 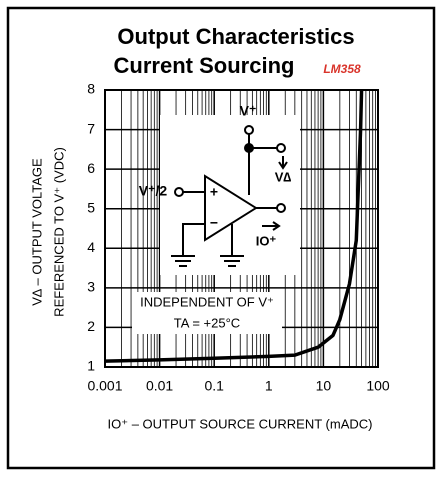 I want to click on annotation: INDEPENDENT OF V⁺, so click(x=207, y=301).